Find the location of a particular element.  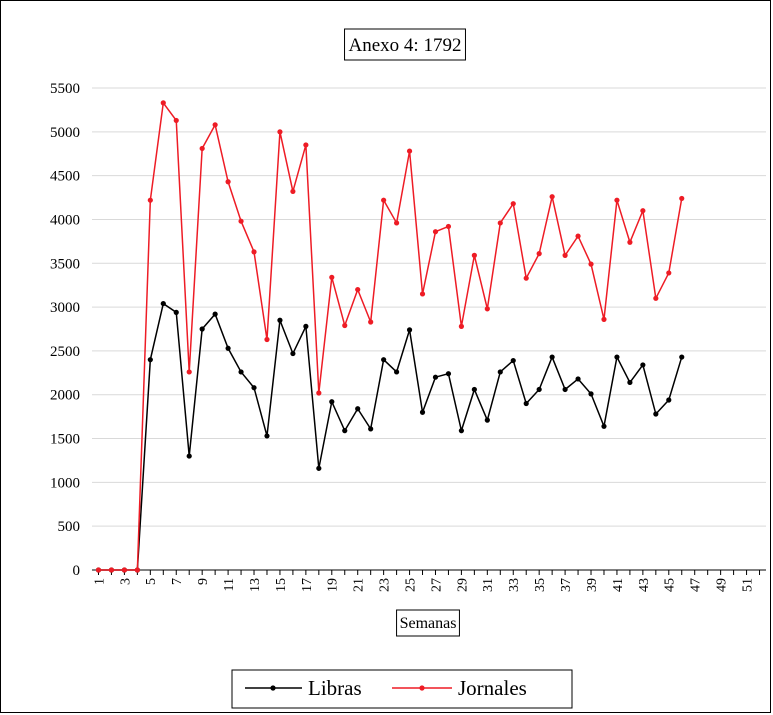

x-tick-label: 13 is located at coordinates (255, 585).